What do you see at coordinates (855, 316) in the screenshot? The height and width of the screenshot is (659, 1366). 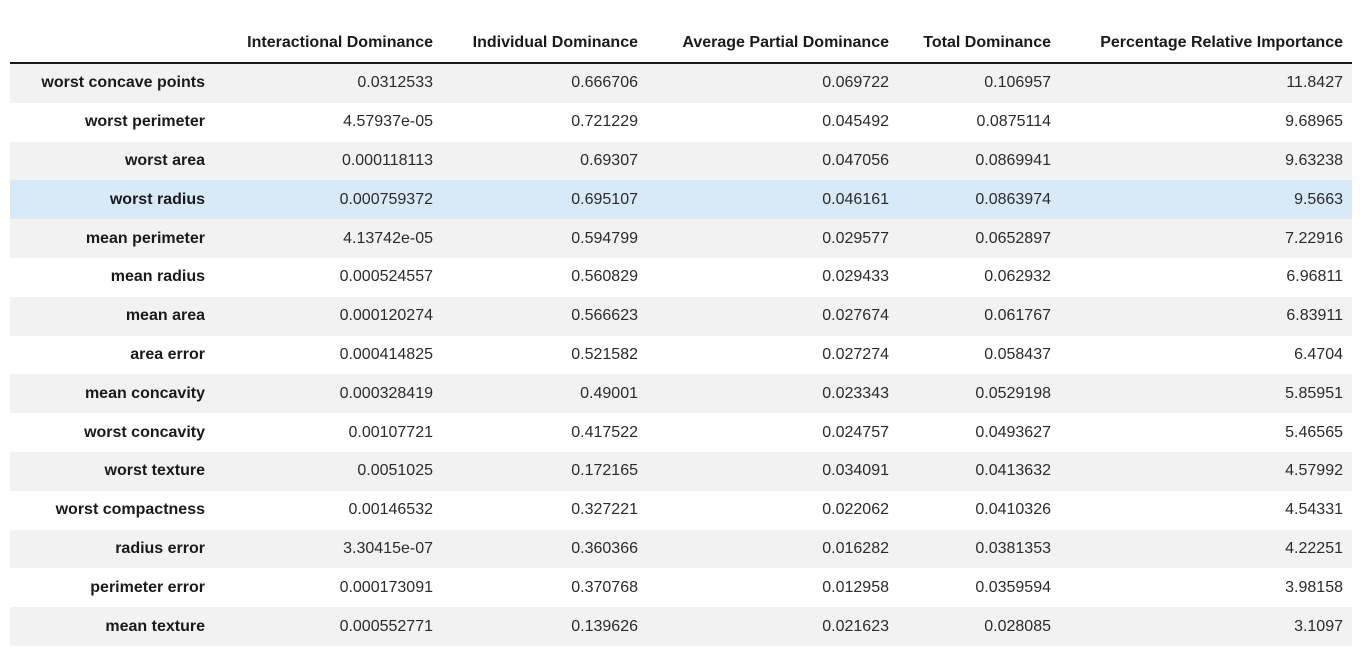 I see `value-cell: 0.027674` at bounding box center [855, 316].